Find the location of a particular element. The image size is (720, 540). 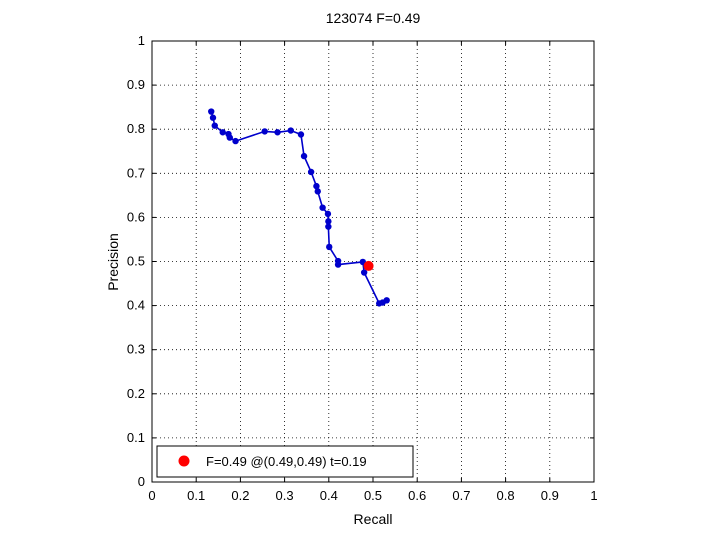

best-f-point is located at coordinates (368, 265).